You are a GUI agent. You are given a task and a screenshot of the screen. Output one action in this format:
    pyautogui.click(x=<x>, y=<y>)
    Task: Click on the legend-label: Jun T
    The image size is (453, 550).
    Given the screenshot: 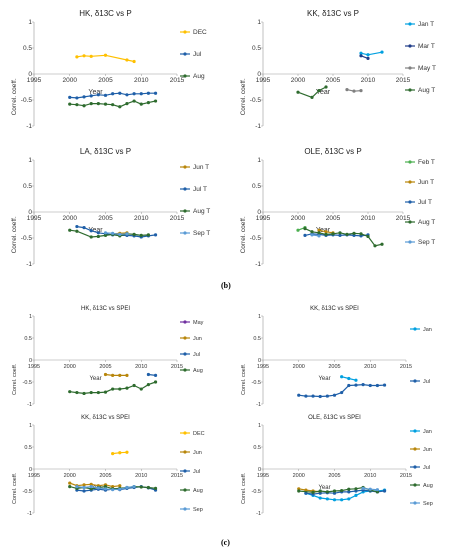 What is the action you would take?
    pyautogui.click(x=426, y=182)
    